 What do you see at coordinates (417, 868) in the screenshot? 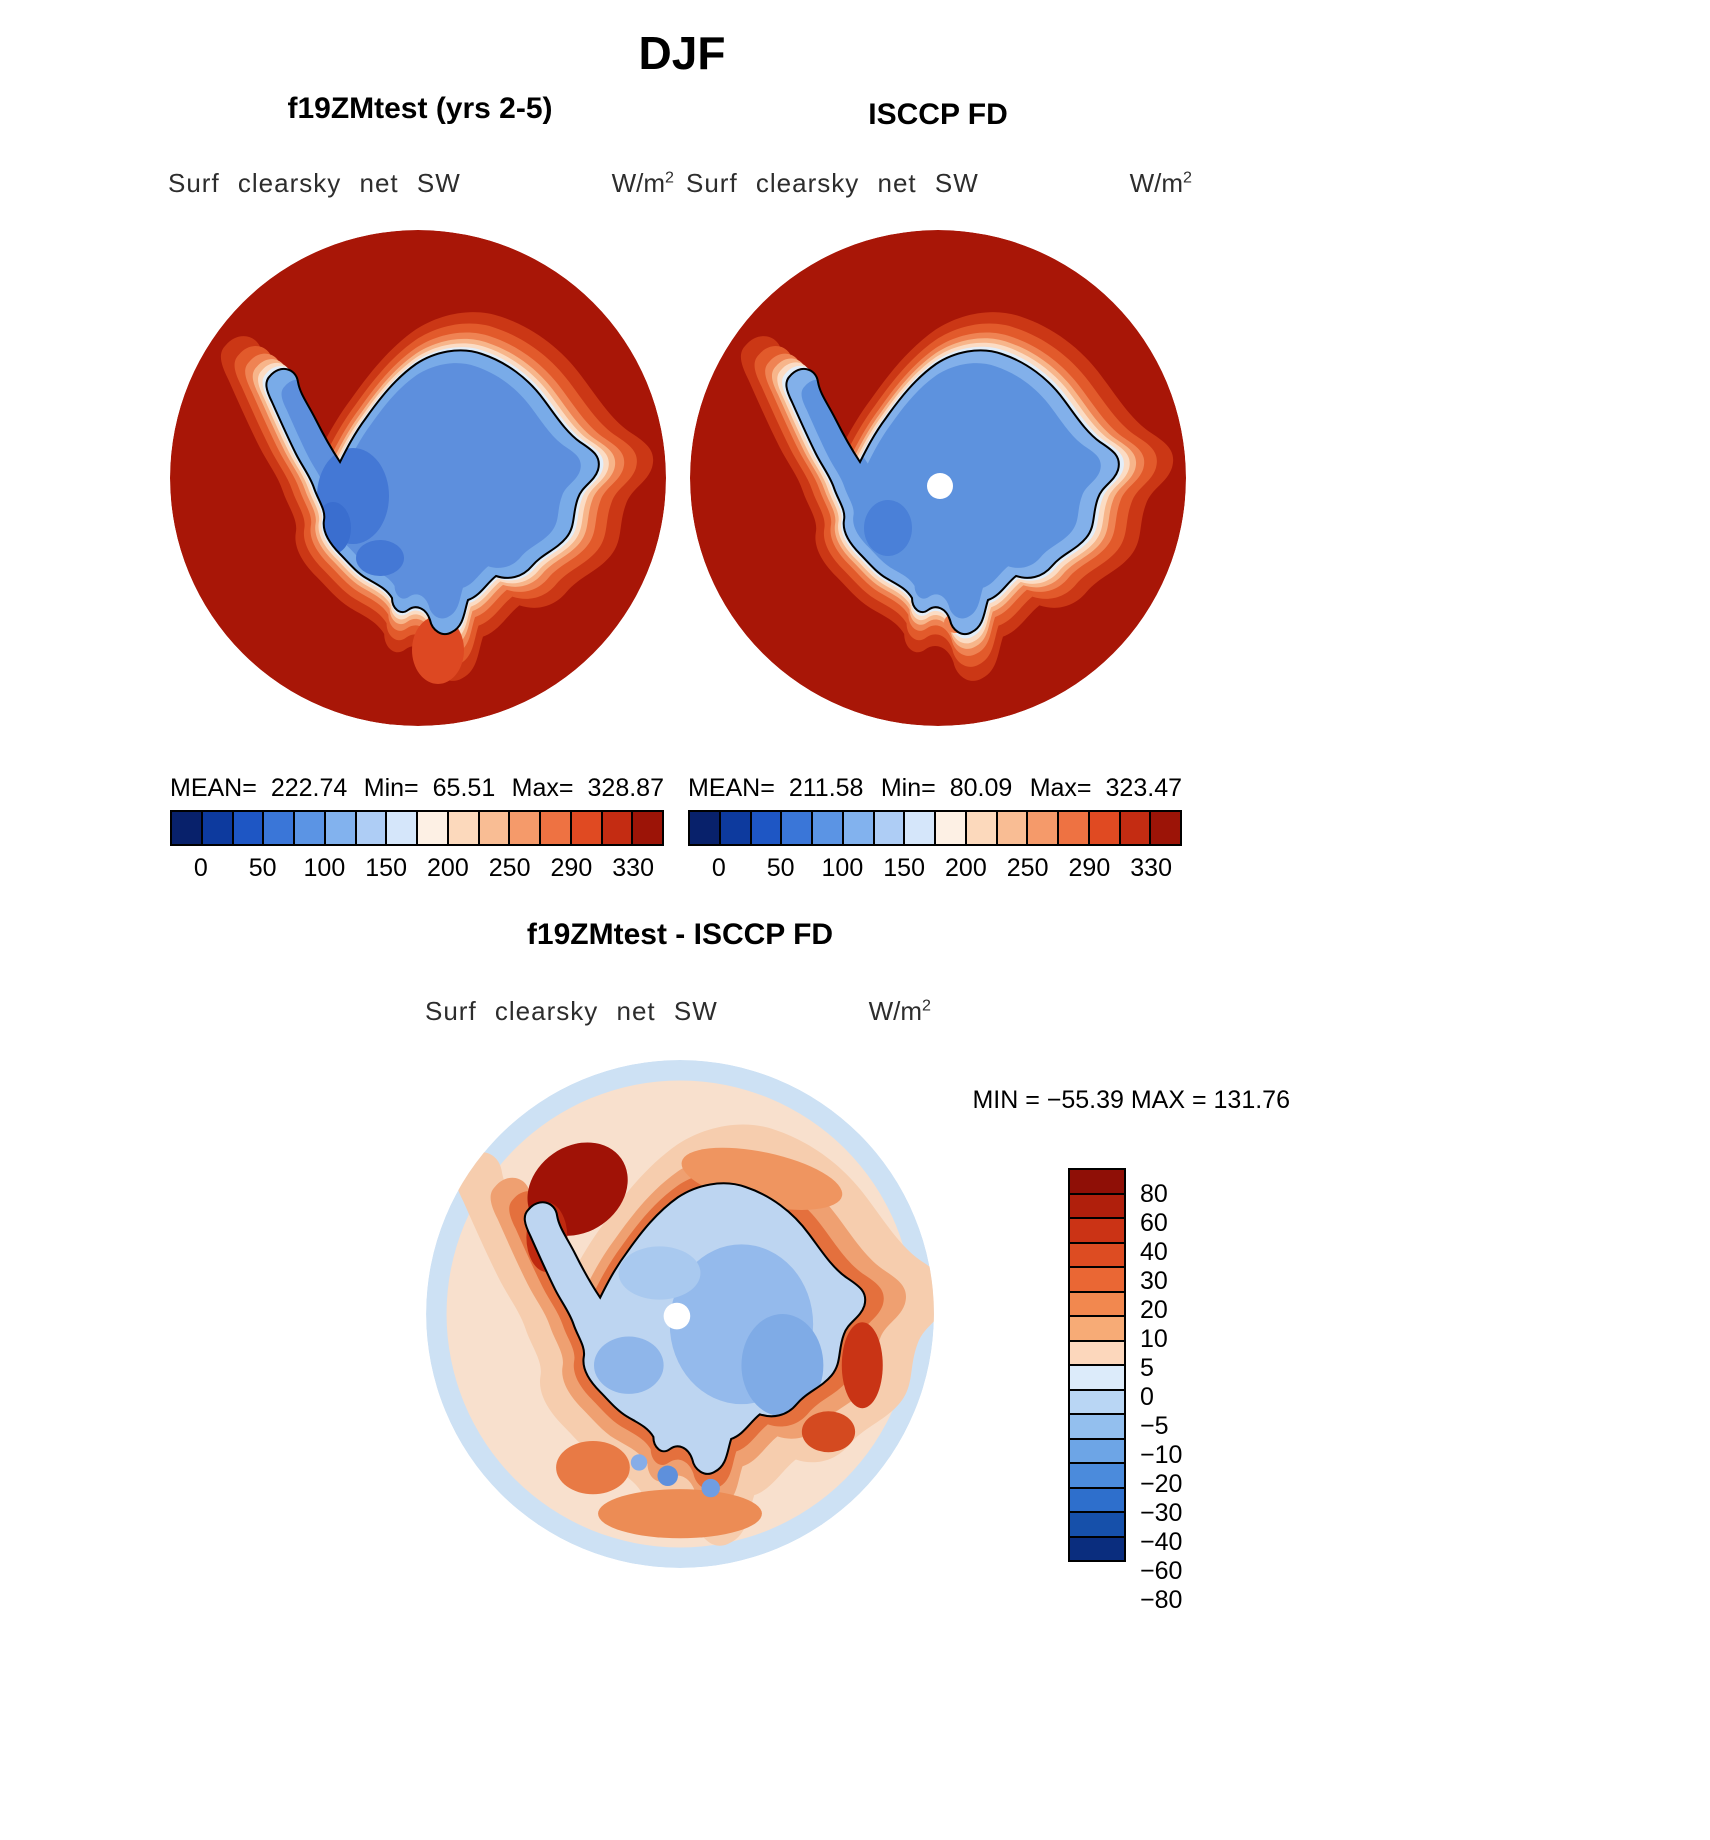
I see `colorbar-ticks-model: 0 50 100 150 200 250 290 330` at bounding box center [417, 868].